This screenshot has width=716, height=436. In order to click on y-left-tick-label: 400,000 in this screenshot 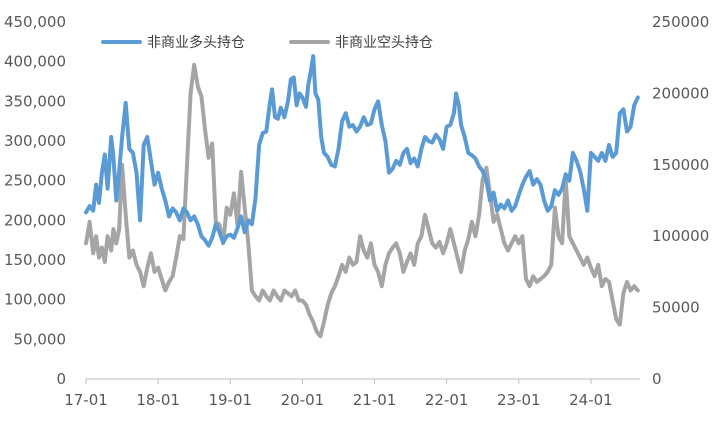, I will do `click(35, 62)`.